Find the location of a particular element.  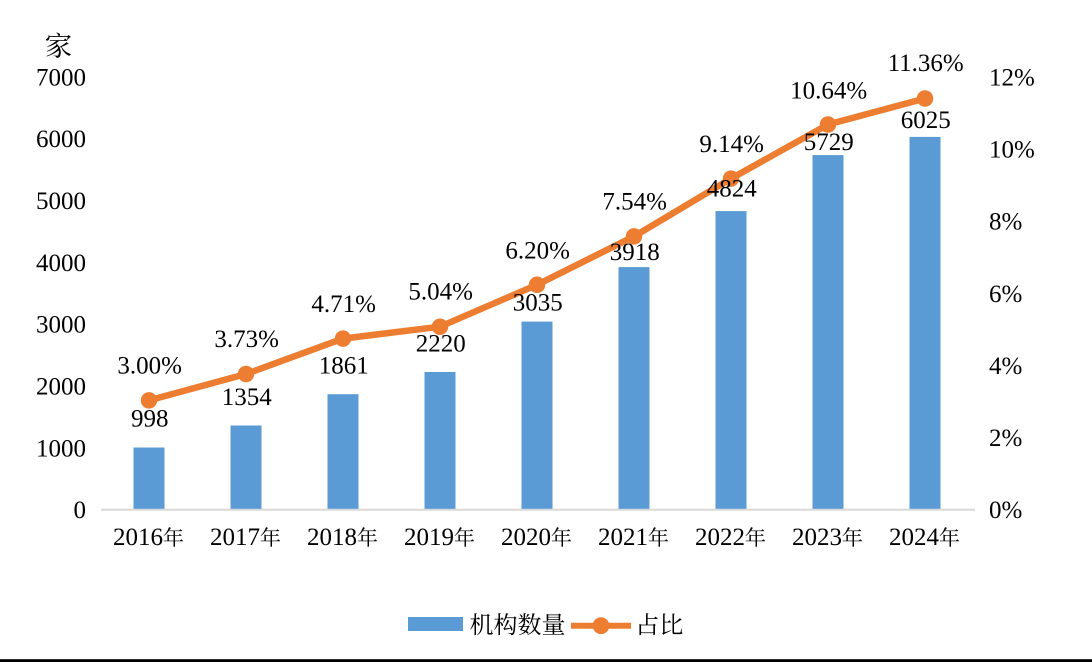

svg-text: 4% is located at coordinates (1005, 366).